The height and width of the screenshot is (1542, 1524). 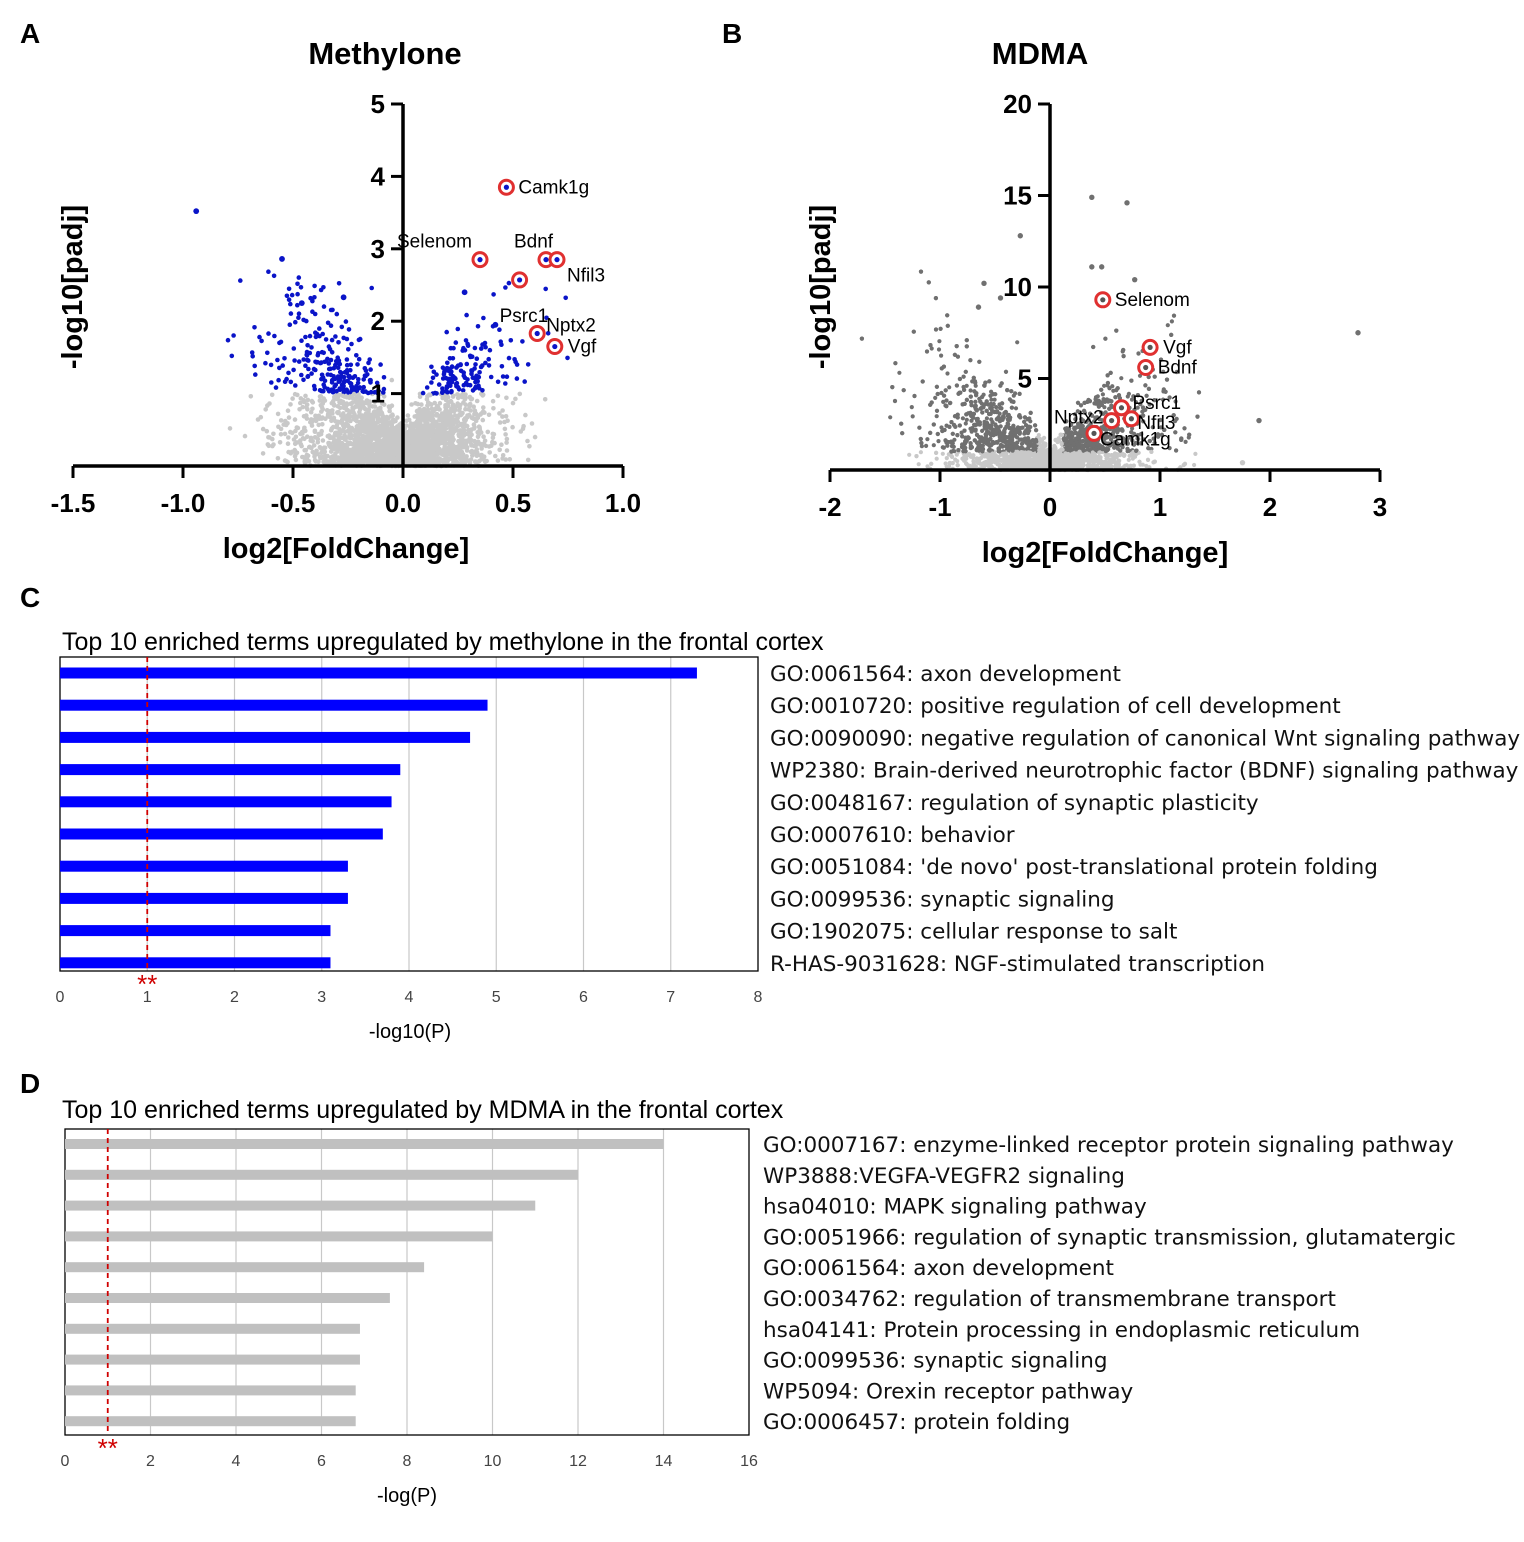 I want to click on x-tick-label: 0.0, so click(x=403, y=503).